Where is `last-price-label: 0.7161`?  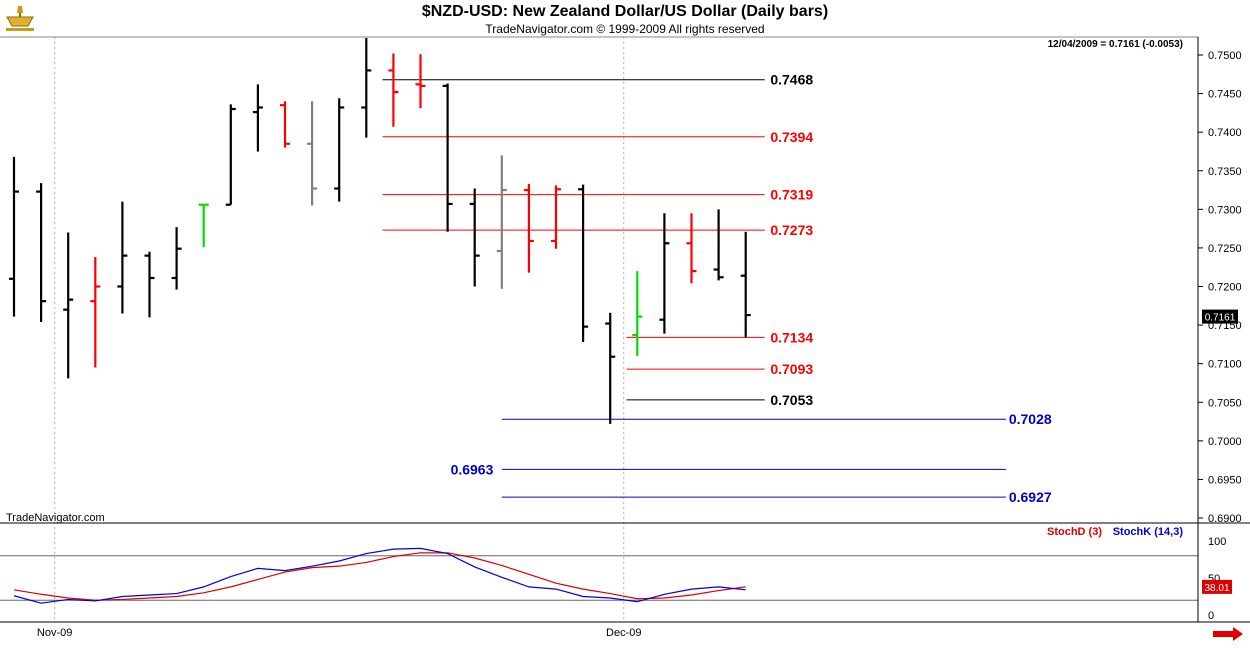
last-price-label: 0.7161 is located at coordinates (1220, 318).